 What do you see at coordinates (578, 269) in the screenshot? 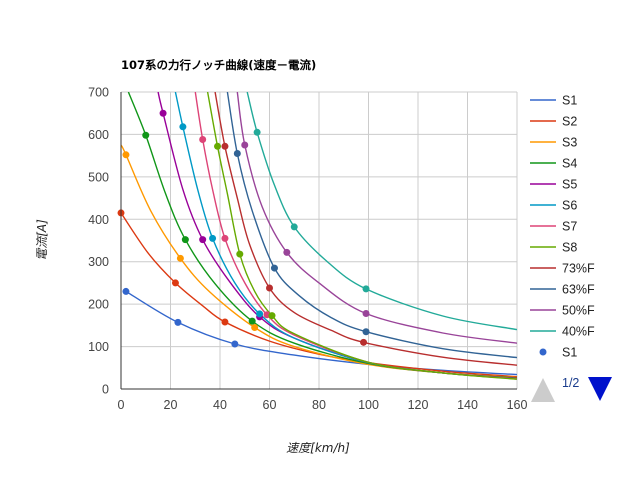
I see `legend-label: 73%F` at bounding box center [578, 269].